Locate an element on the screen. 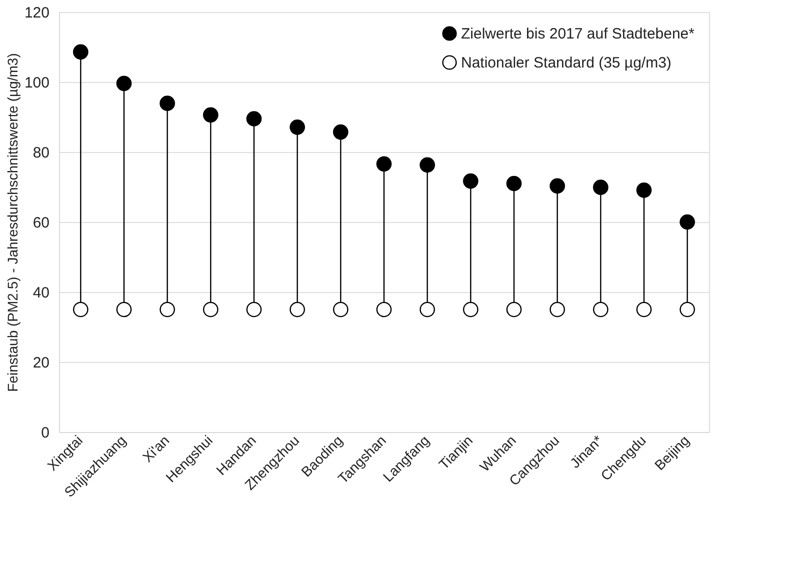 This screenshot has height=561, width=800. legend-label: Zielwerte bis 2017 auf Stadtebene* is located at coordinates (578, 34).